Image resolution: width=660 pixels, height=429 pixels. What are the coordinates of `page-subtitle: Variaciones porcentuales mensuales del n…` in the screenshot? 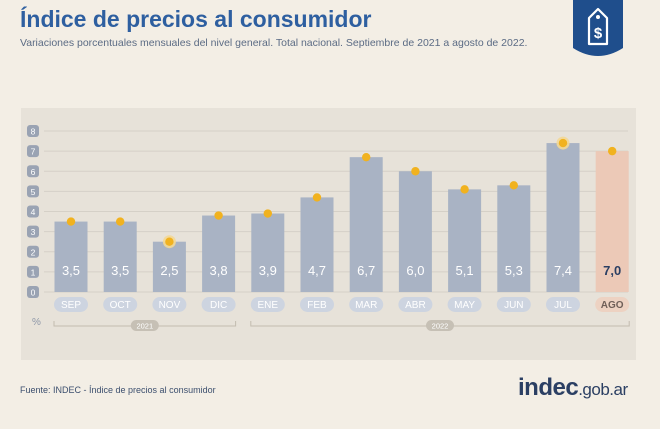 It's located at (274, 43).